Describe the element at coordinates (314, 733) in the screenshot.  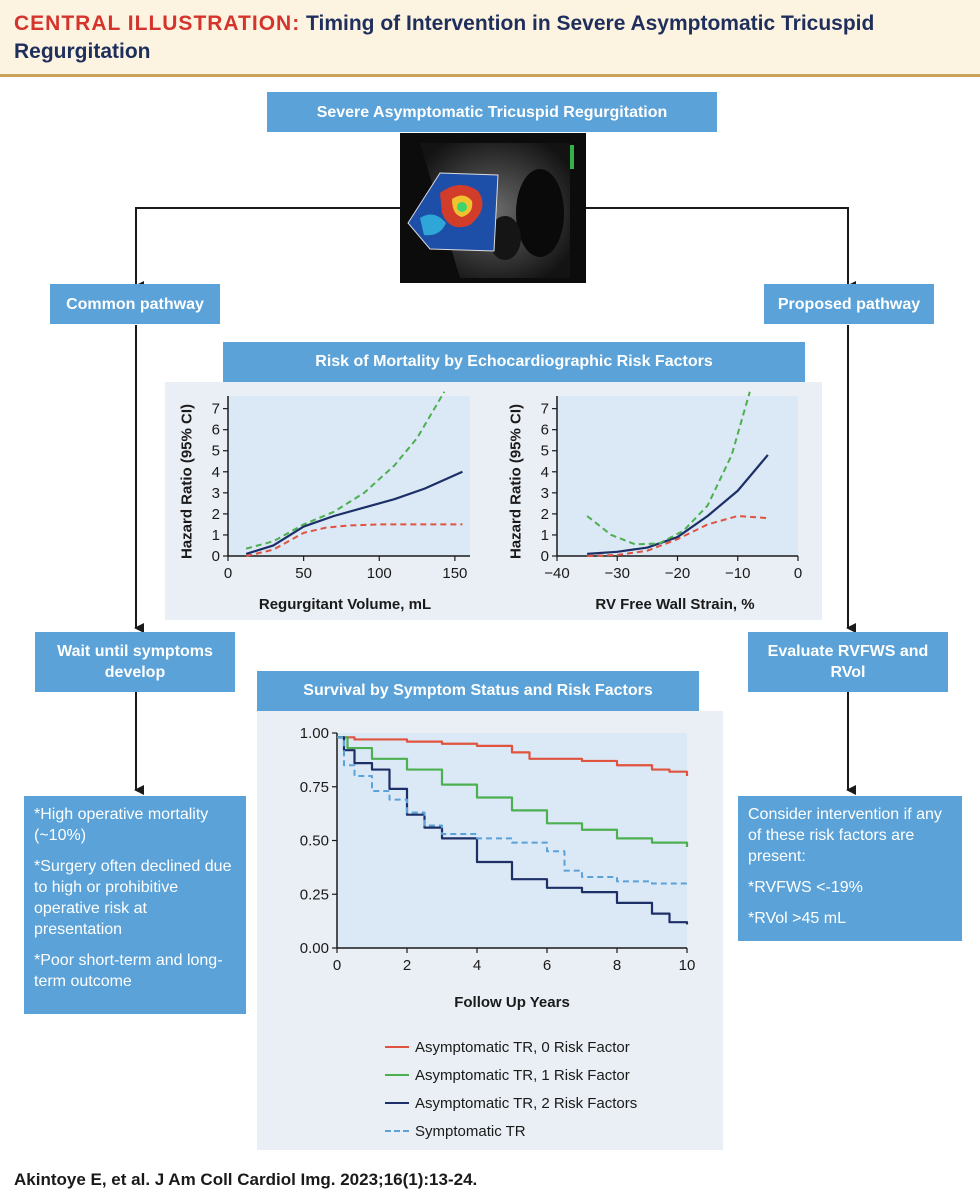
I see `y-tick-label: 1.00` at that location.